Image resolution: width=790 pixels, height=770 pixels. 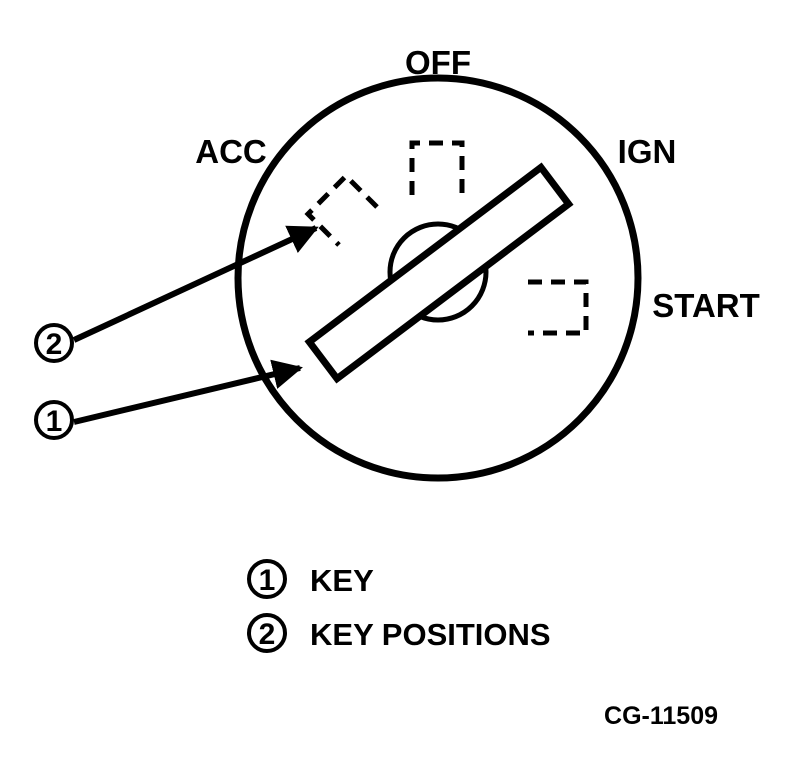 What do you see at coordinates (438, 62) in the screenshot?
I see `position-label-off: OFF` at bounding box center [438, 62].